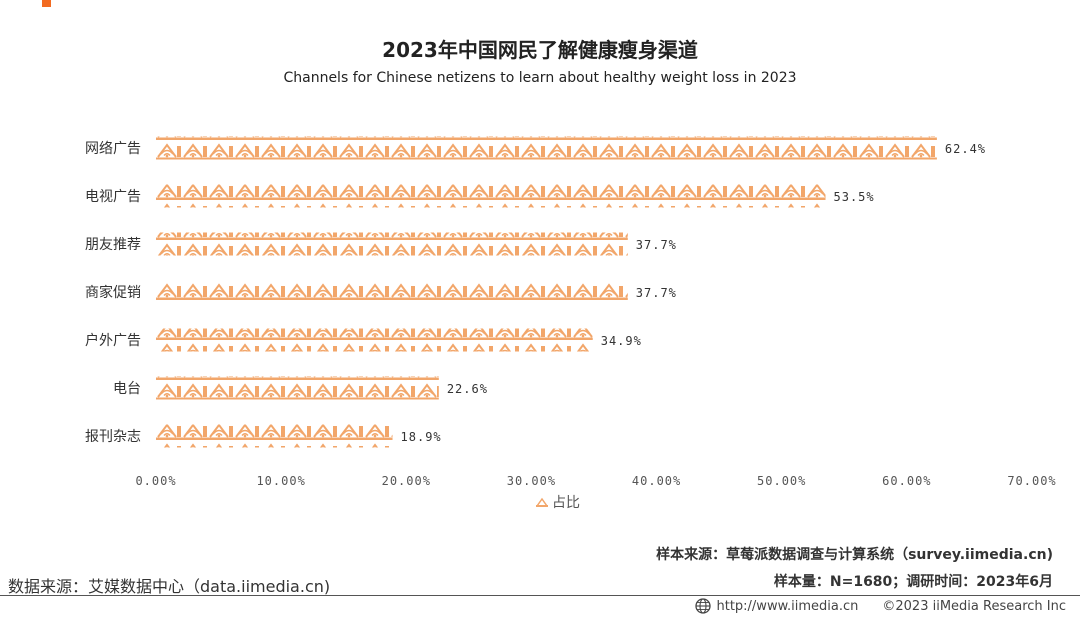  Describe the element at coordinates (566, 503) in the screenshot. I see `legend-label: 占比` at that location.